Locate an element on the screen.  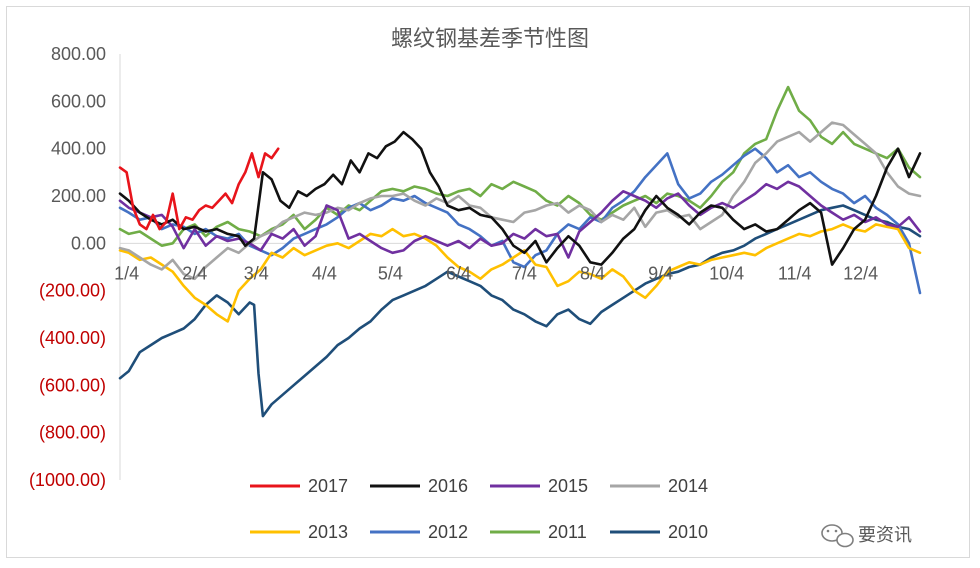
x-tick-label: 6/4 is located at coordinates (458, 273).